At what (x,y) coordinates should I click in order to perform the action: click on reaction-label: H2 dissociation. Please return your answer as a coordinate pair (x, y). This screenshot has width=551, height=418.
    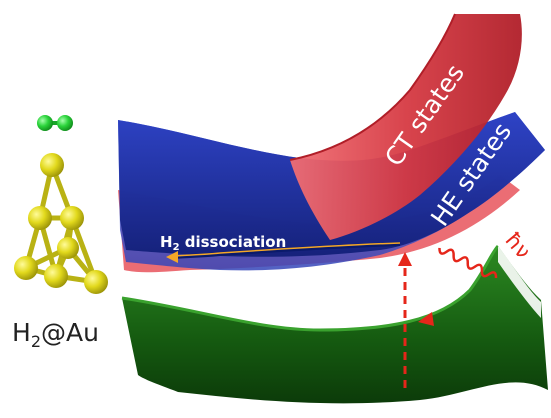
    Looking at the image, I should click on (223, 243).